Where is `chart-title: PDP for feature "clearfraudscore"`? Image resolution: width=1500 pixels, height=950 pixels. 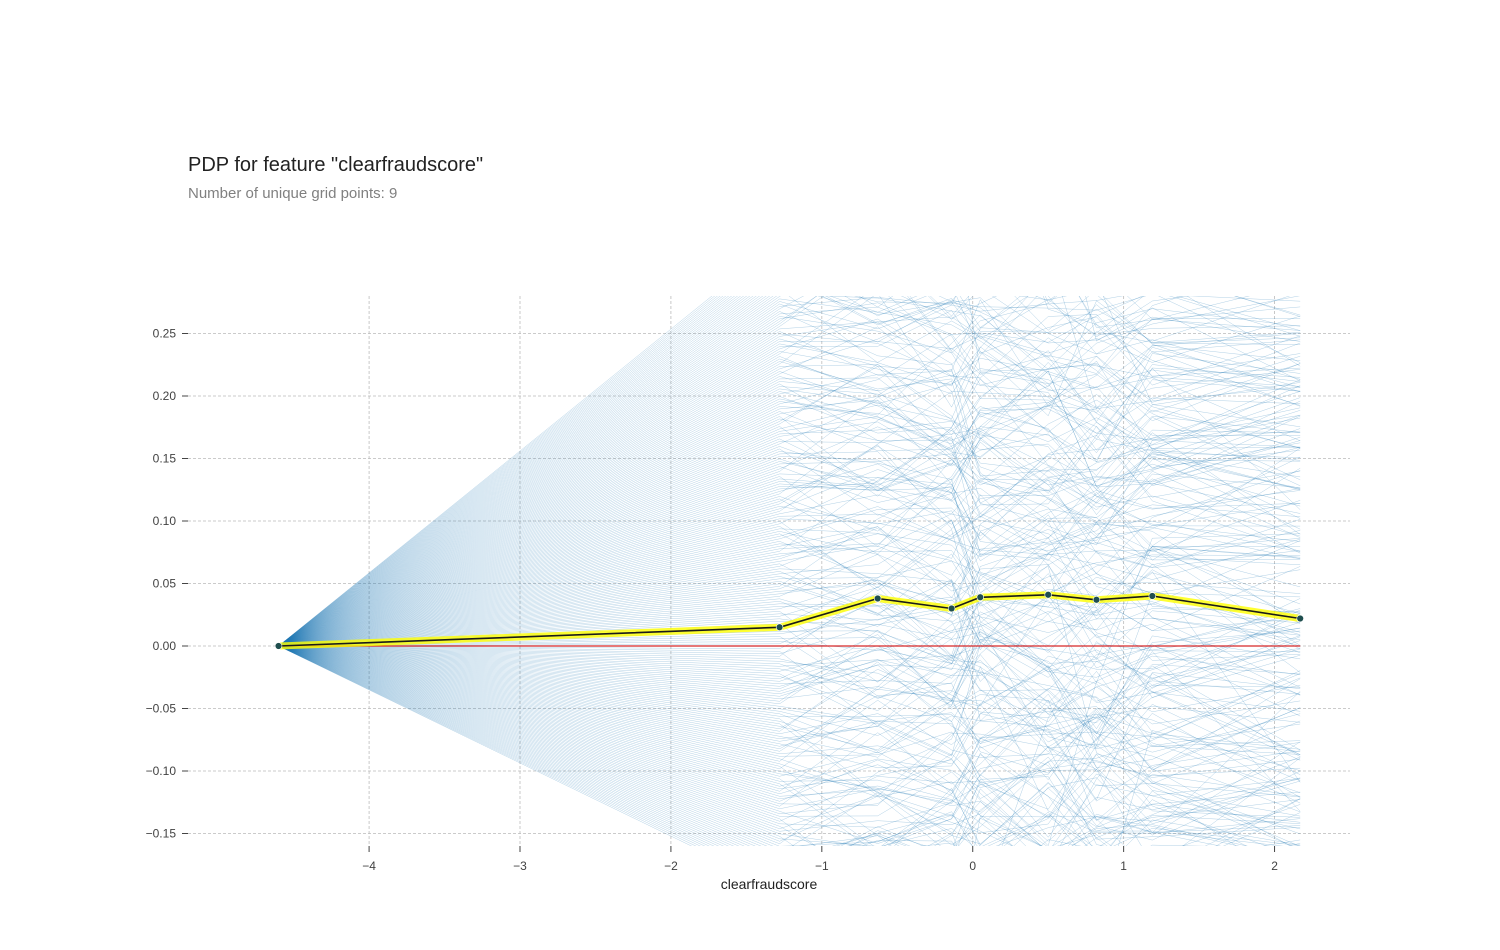 chart-title: PDP for feature "clearfraudscore" is located at coordinates (336, 165).